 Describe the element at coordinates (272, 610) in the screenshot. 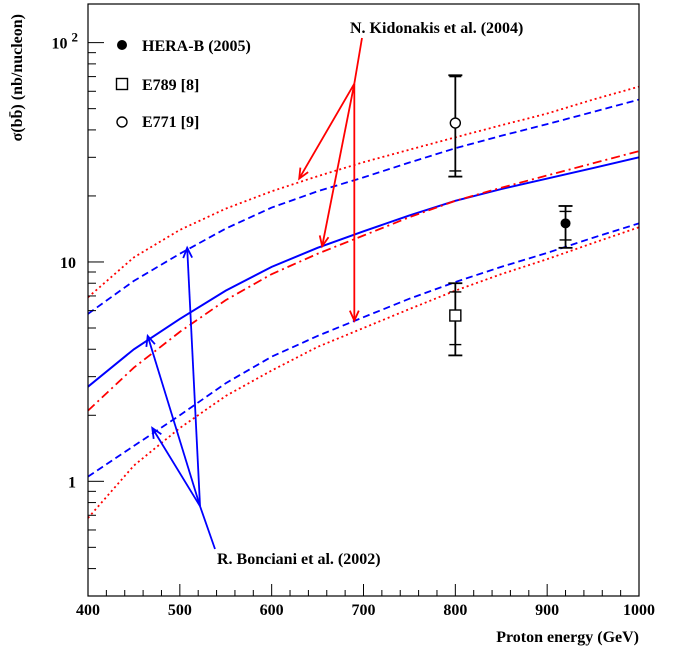

I see `x-tick-label: 600` at that location.